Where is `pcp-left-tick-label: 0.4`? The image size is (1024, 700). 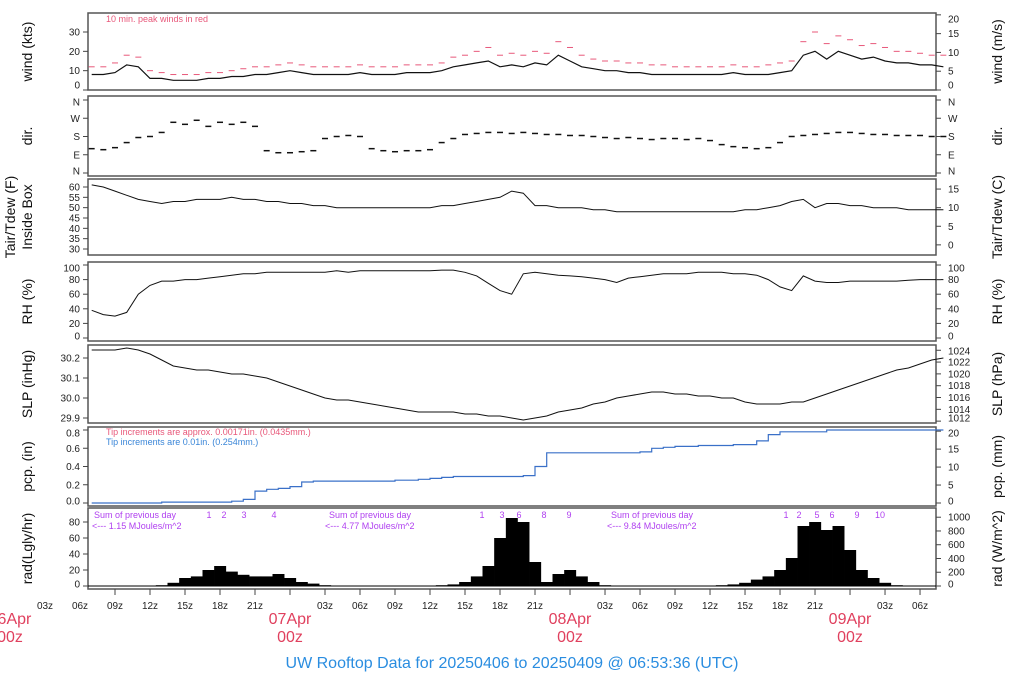 pcp-left-tick-label: 0.4 is located at coordinates (73, 467).